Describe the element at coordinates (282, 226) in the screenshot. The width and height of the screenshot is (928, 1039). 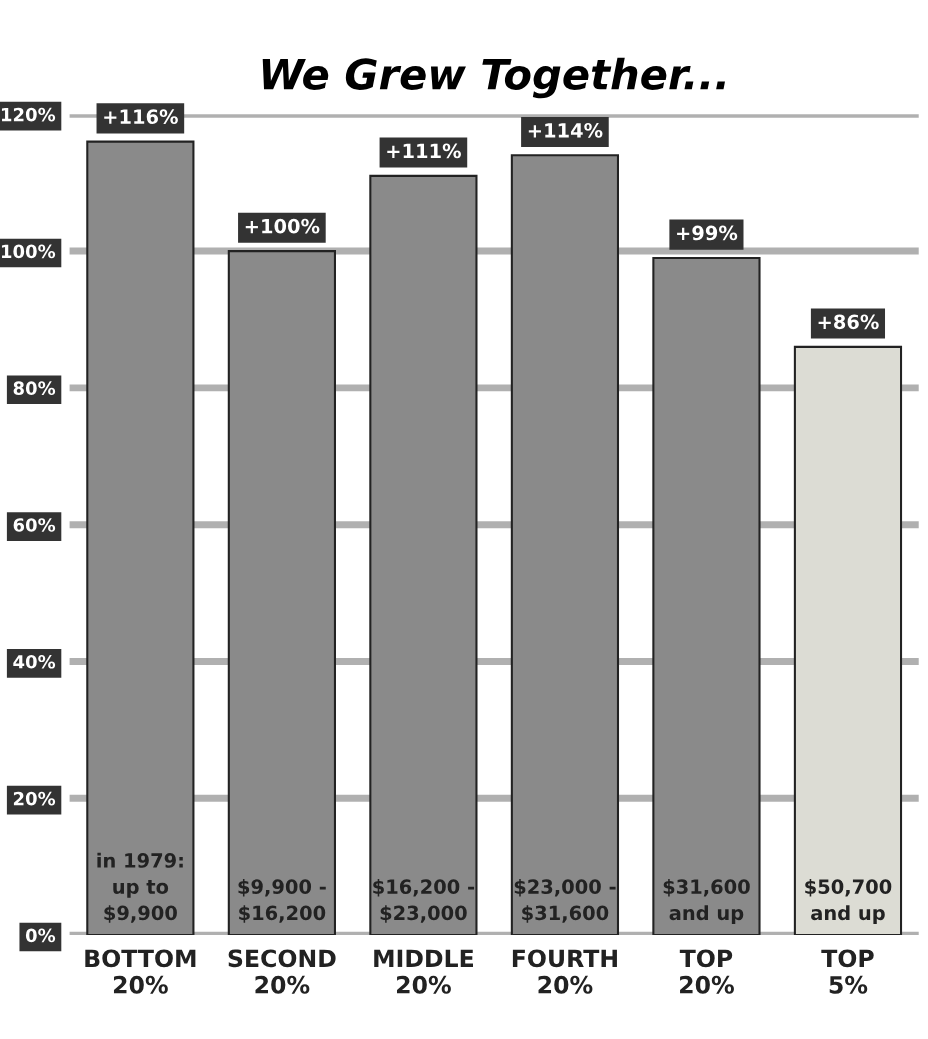
I see `data-label: +100%` at that location.